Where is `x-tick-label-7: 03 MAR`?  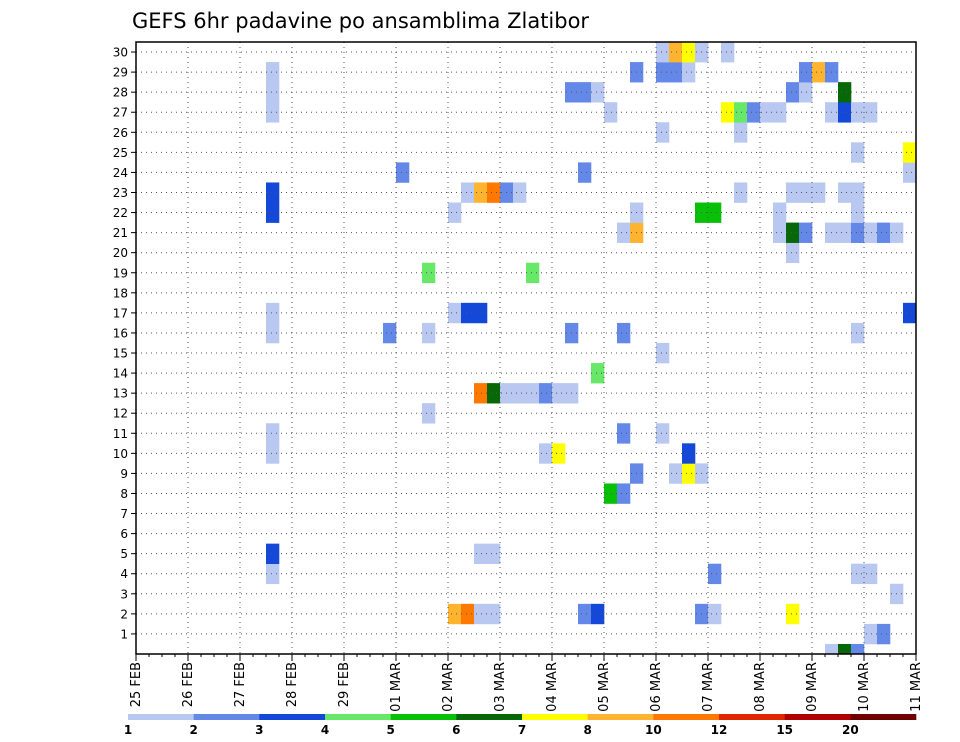 x-tick-label-7: 03 MAR is located at coordinates (500, 687).